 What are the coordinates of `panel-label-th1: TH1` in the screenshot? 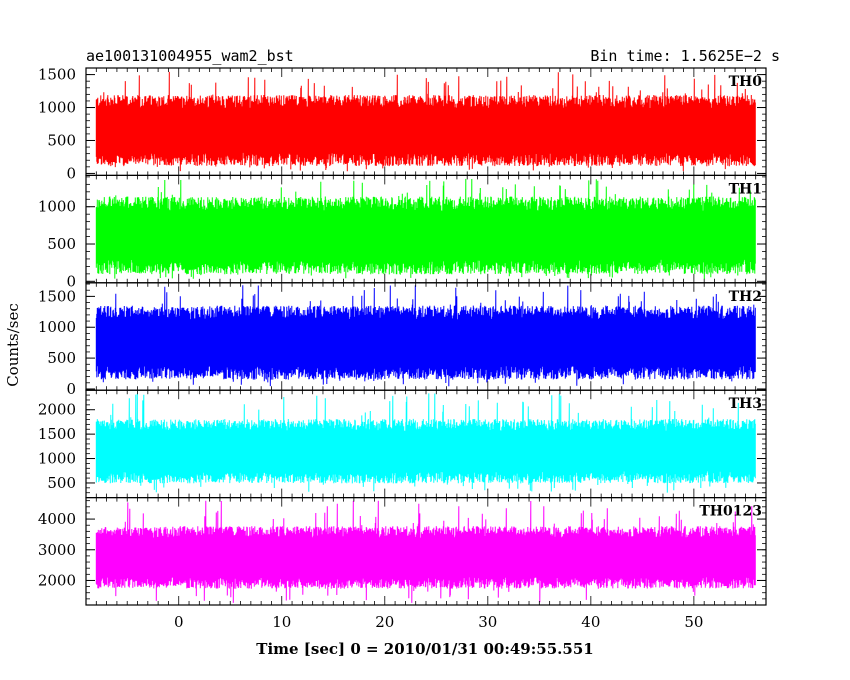 It's located at (745, 189).